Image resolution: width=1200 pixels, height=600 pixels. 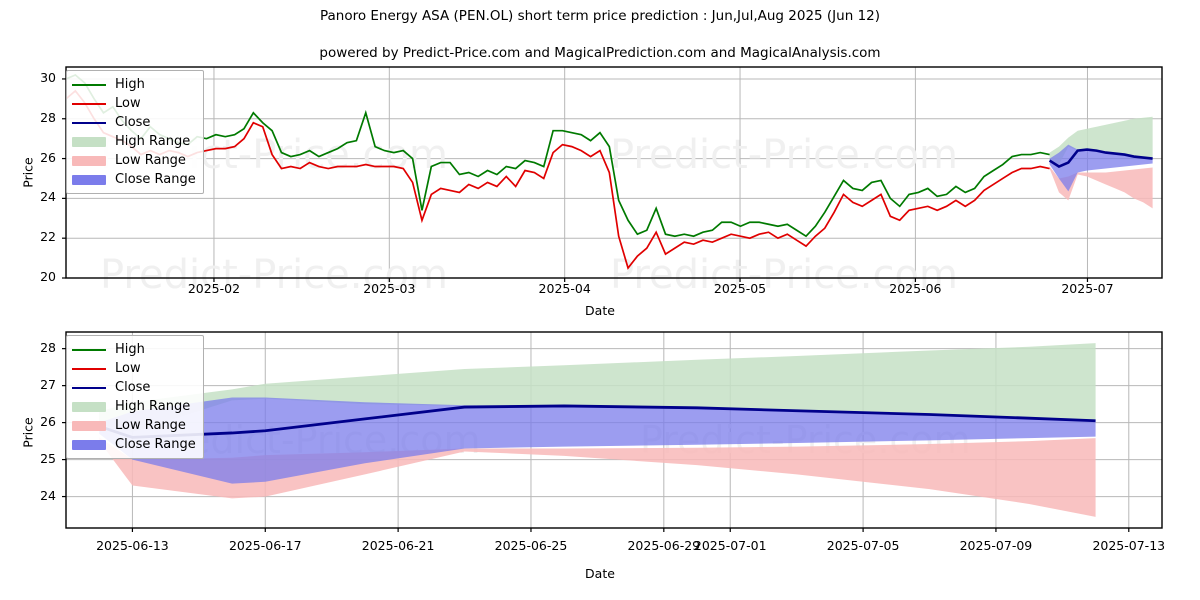 What do you see at coordinates (265, 545) in the screenshot?
I see `bottom-x-tick-label: 2025-06-17` at bounding box center [265, 545].